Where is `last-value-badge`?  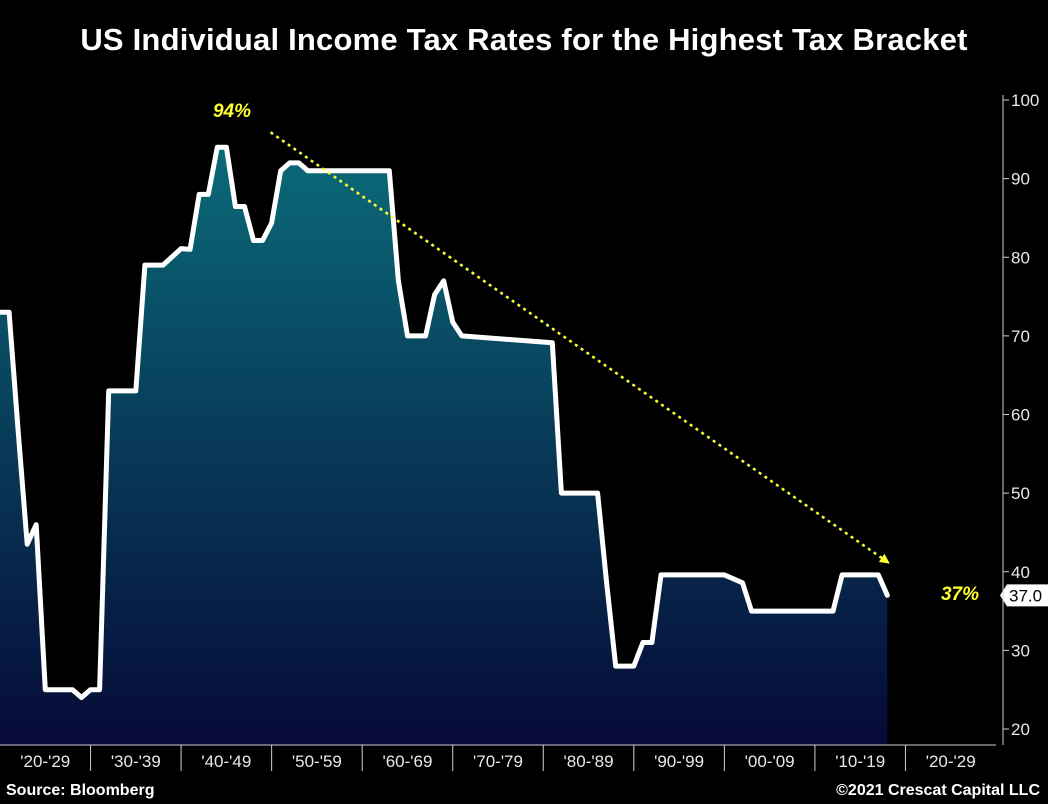
last-value-badge is located at coordinates (1024, 595).